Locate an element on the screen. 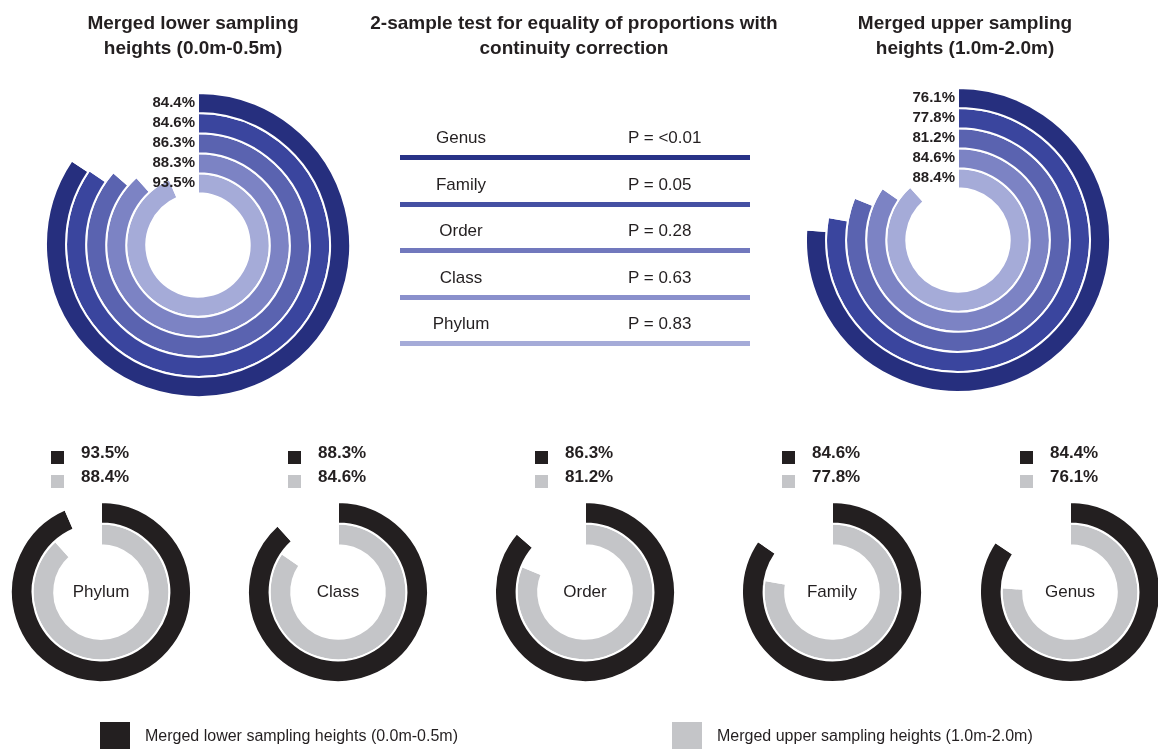 Image resolution: width=1158 pixels, height=749 pixels. category-label: Family is located at coordinates (461, 184).